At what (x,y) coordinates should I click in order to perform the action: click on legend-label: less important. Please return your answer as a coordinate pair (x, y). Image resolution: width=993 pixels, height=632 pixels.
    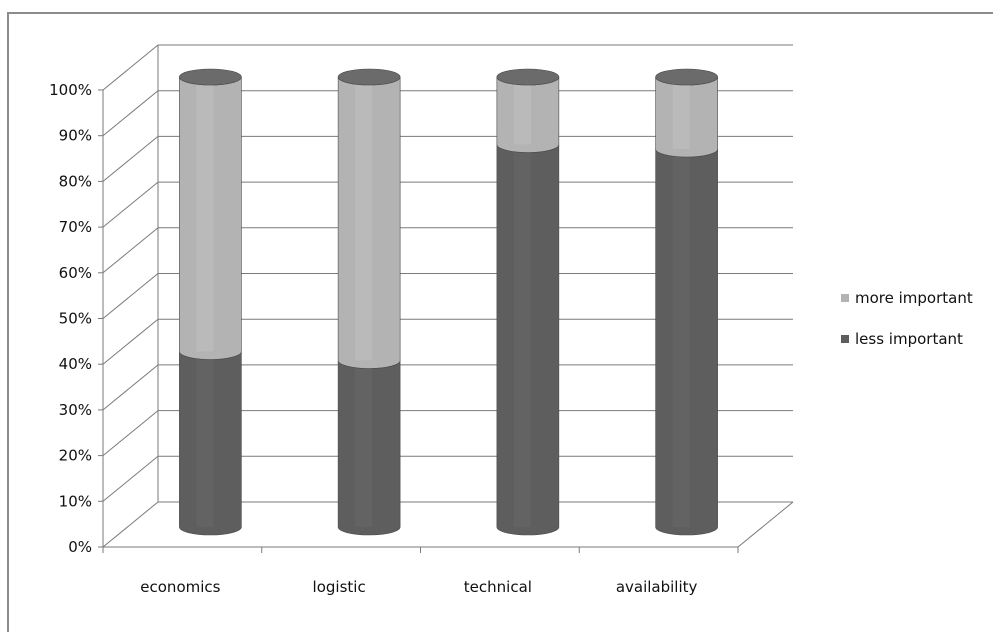
    Looking at the image, I should click on (909, 339).